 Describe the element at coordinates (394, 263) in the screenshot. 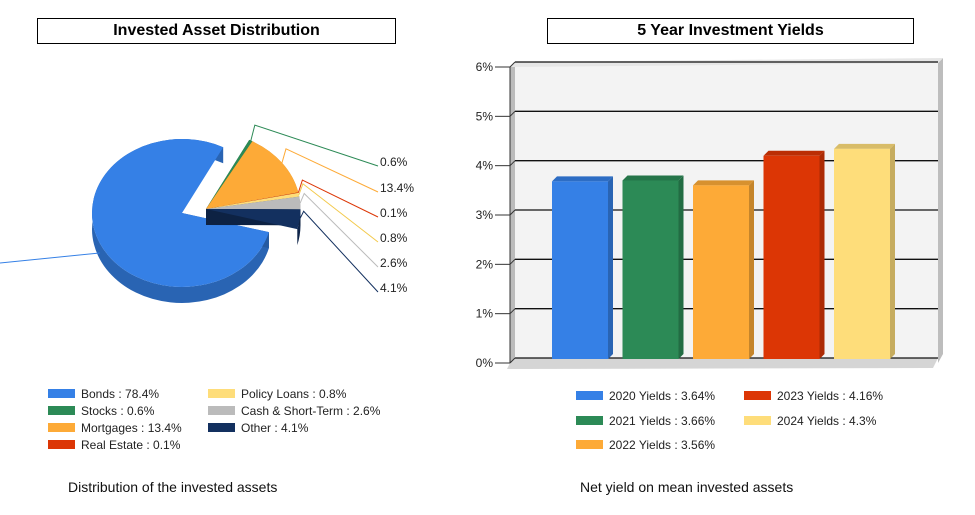

I see `pie-data-label: 2.6%` at that location.